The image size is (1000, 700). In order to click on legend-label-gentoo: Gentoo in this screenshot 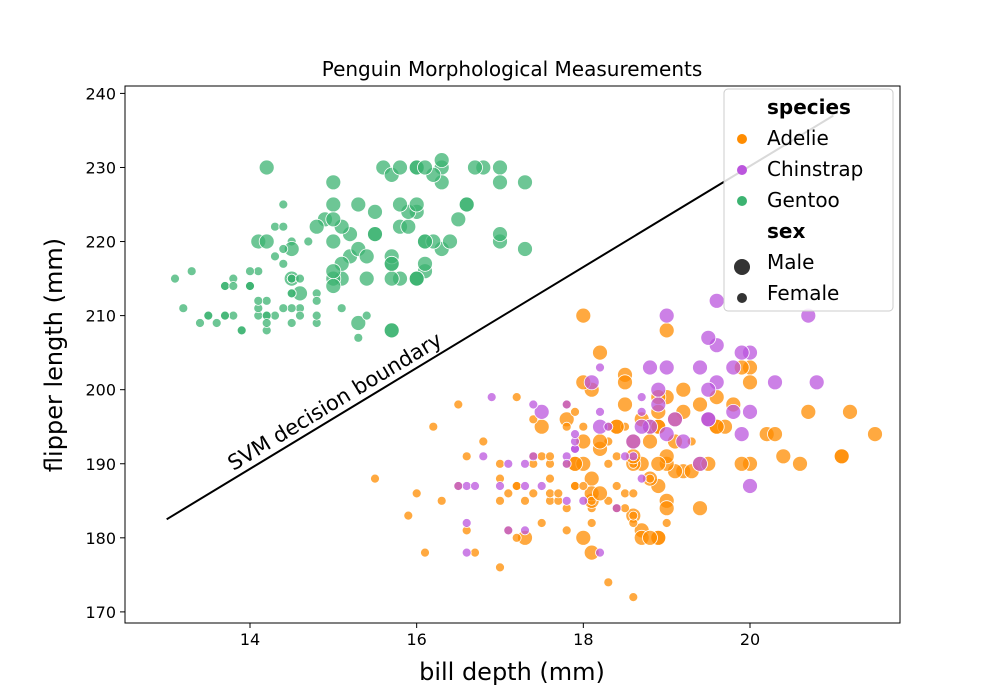, I will do `click(803, 200)`.